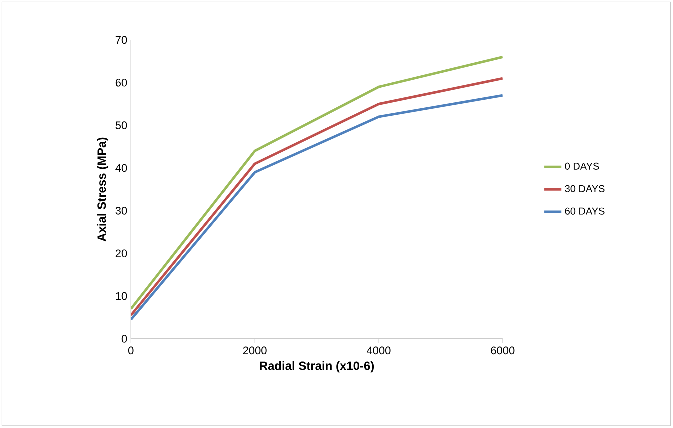 The height and width of the screenshot is (428, 673). What do you see at coordinates (585, 211) in the screenshot?
I see `legend-label: 60 DAYS` at bounding box center [585, 211].